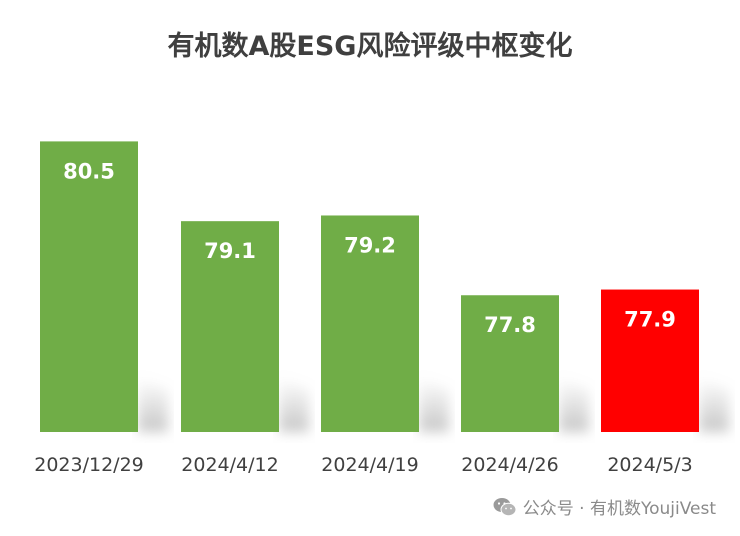  Describe the element at coordinates (370, 245) in the screenshot. I see `data-label: 79.2` at that location.